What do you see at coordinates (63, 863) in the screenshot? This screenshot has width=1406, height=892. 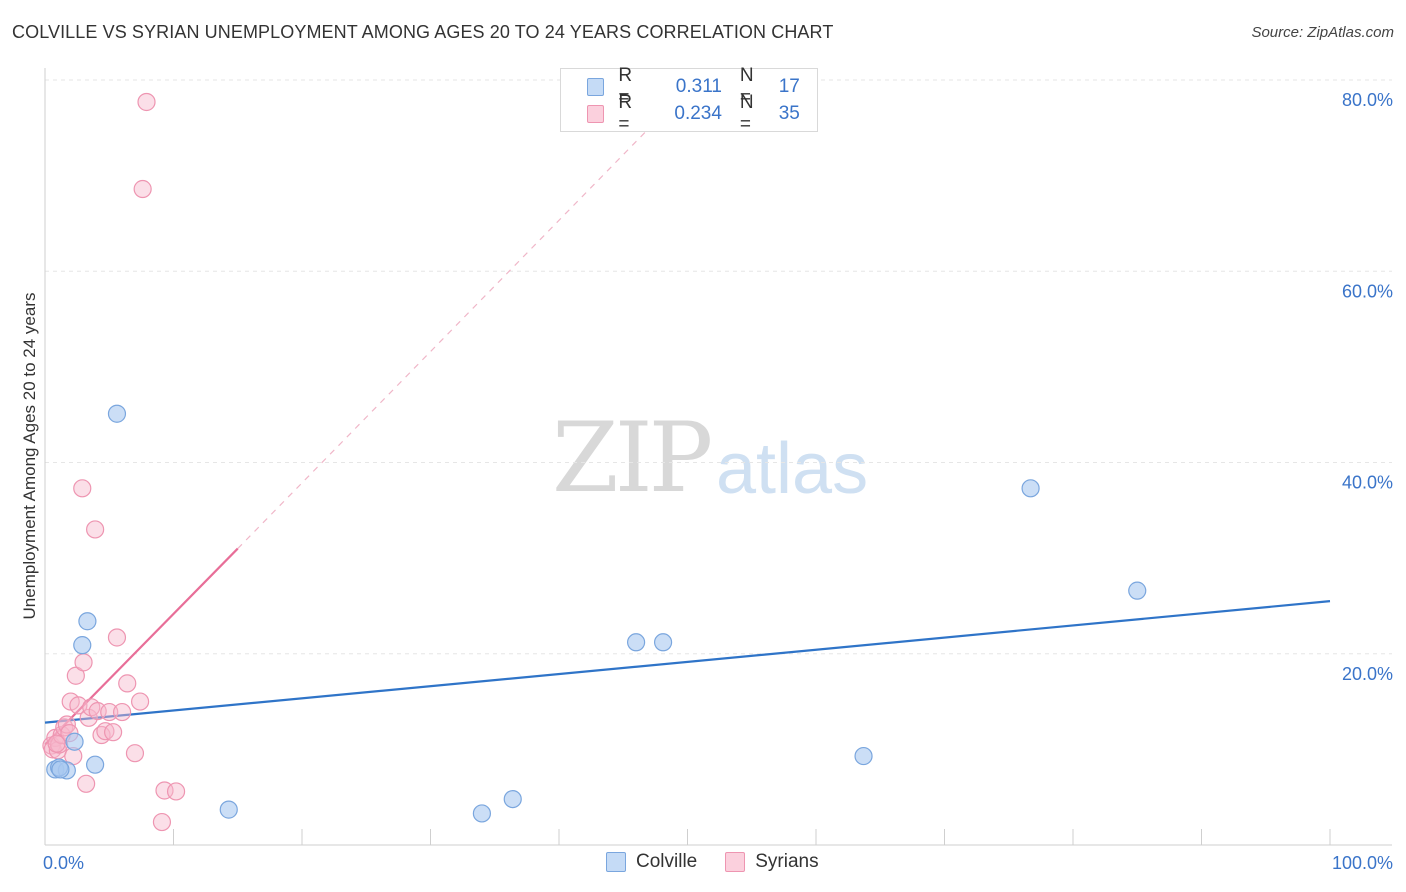 I see `x-tick-label-0: 0.0%` at bounding box center [63, 863].